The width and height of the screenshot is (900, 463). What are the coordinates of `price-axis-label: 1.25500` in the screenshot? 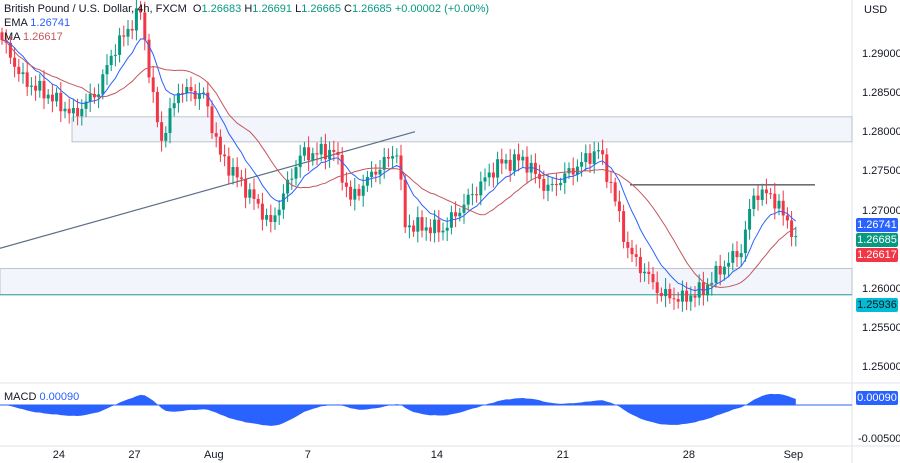 It's located at (881, 327).